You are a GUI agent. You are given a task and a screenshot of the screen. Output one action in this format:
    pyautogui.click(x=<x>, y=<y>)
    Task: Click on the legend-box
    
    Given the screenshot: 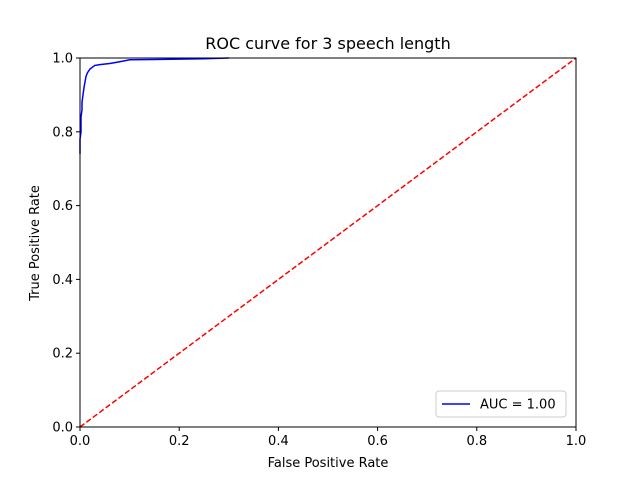 What is the action you would take?
    pyautogui.click(x=501, y=404)
    